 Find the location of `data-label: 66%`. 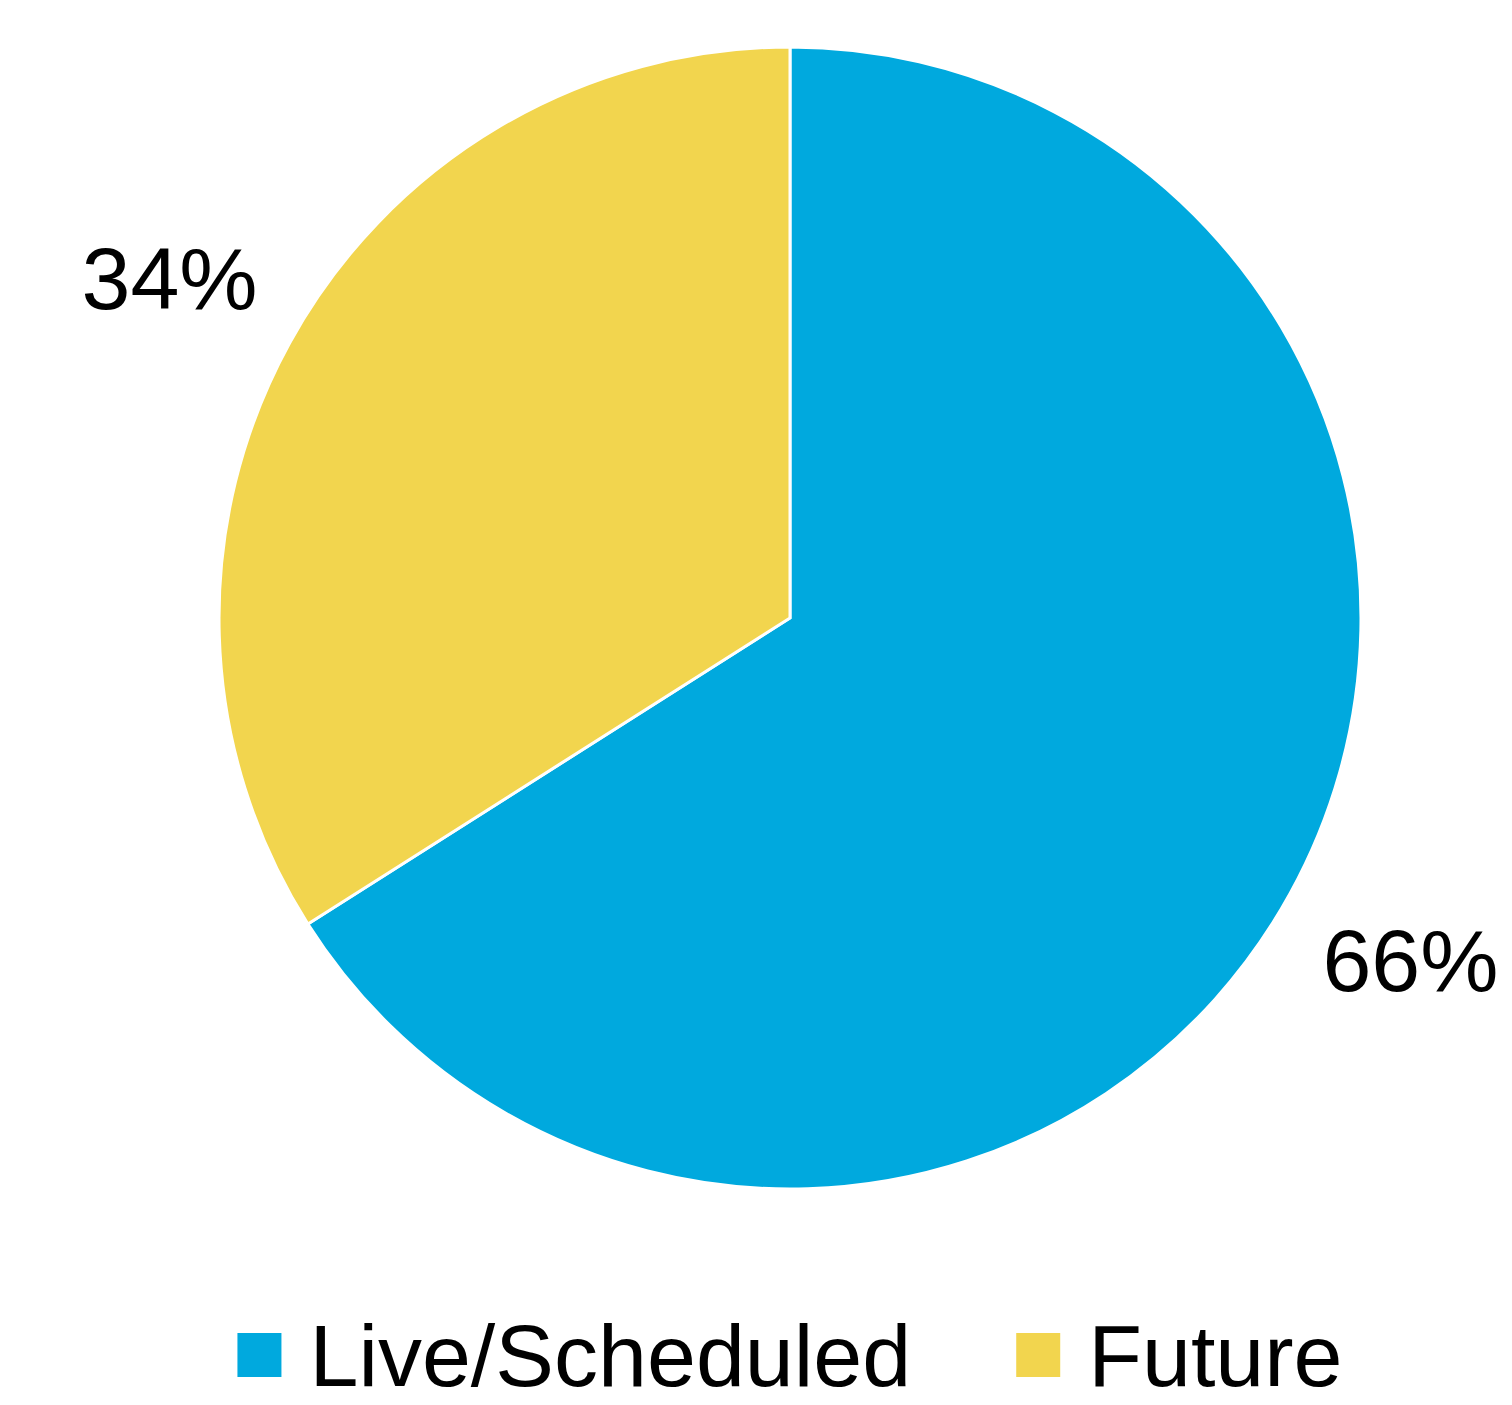

data-label: 66% is located at coordinates (1410, 960).